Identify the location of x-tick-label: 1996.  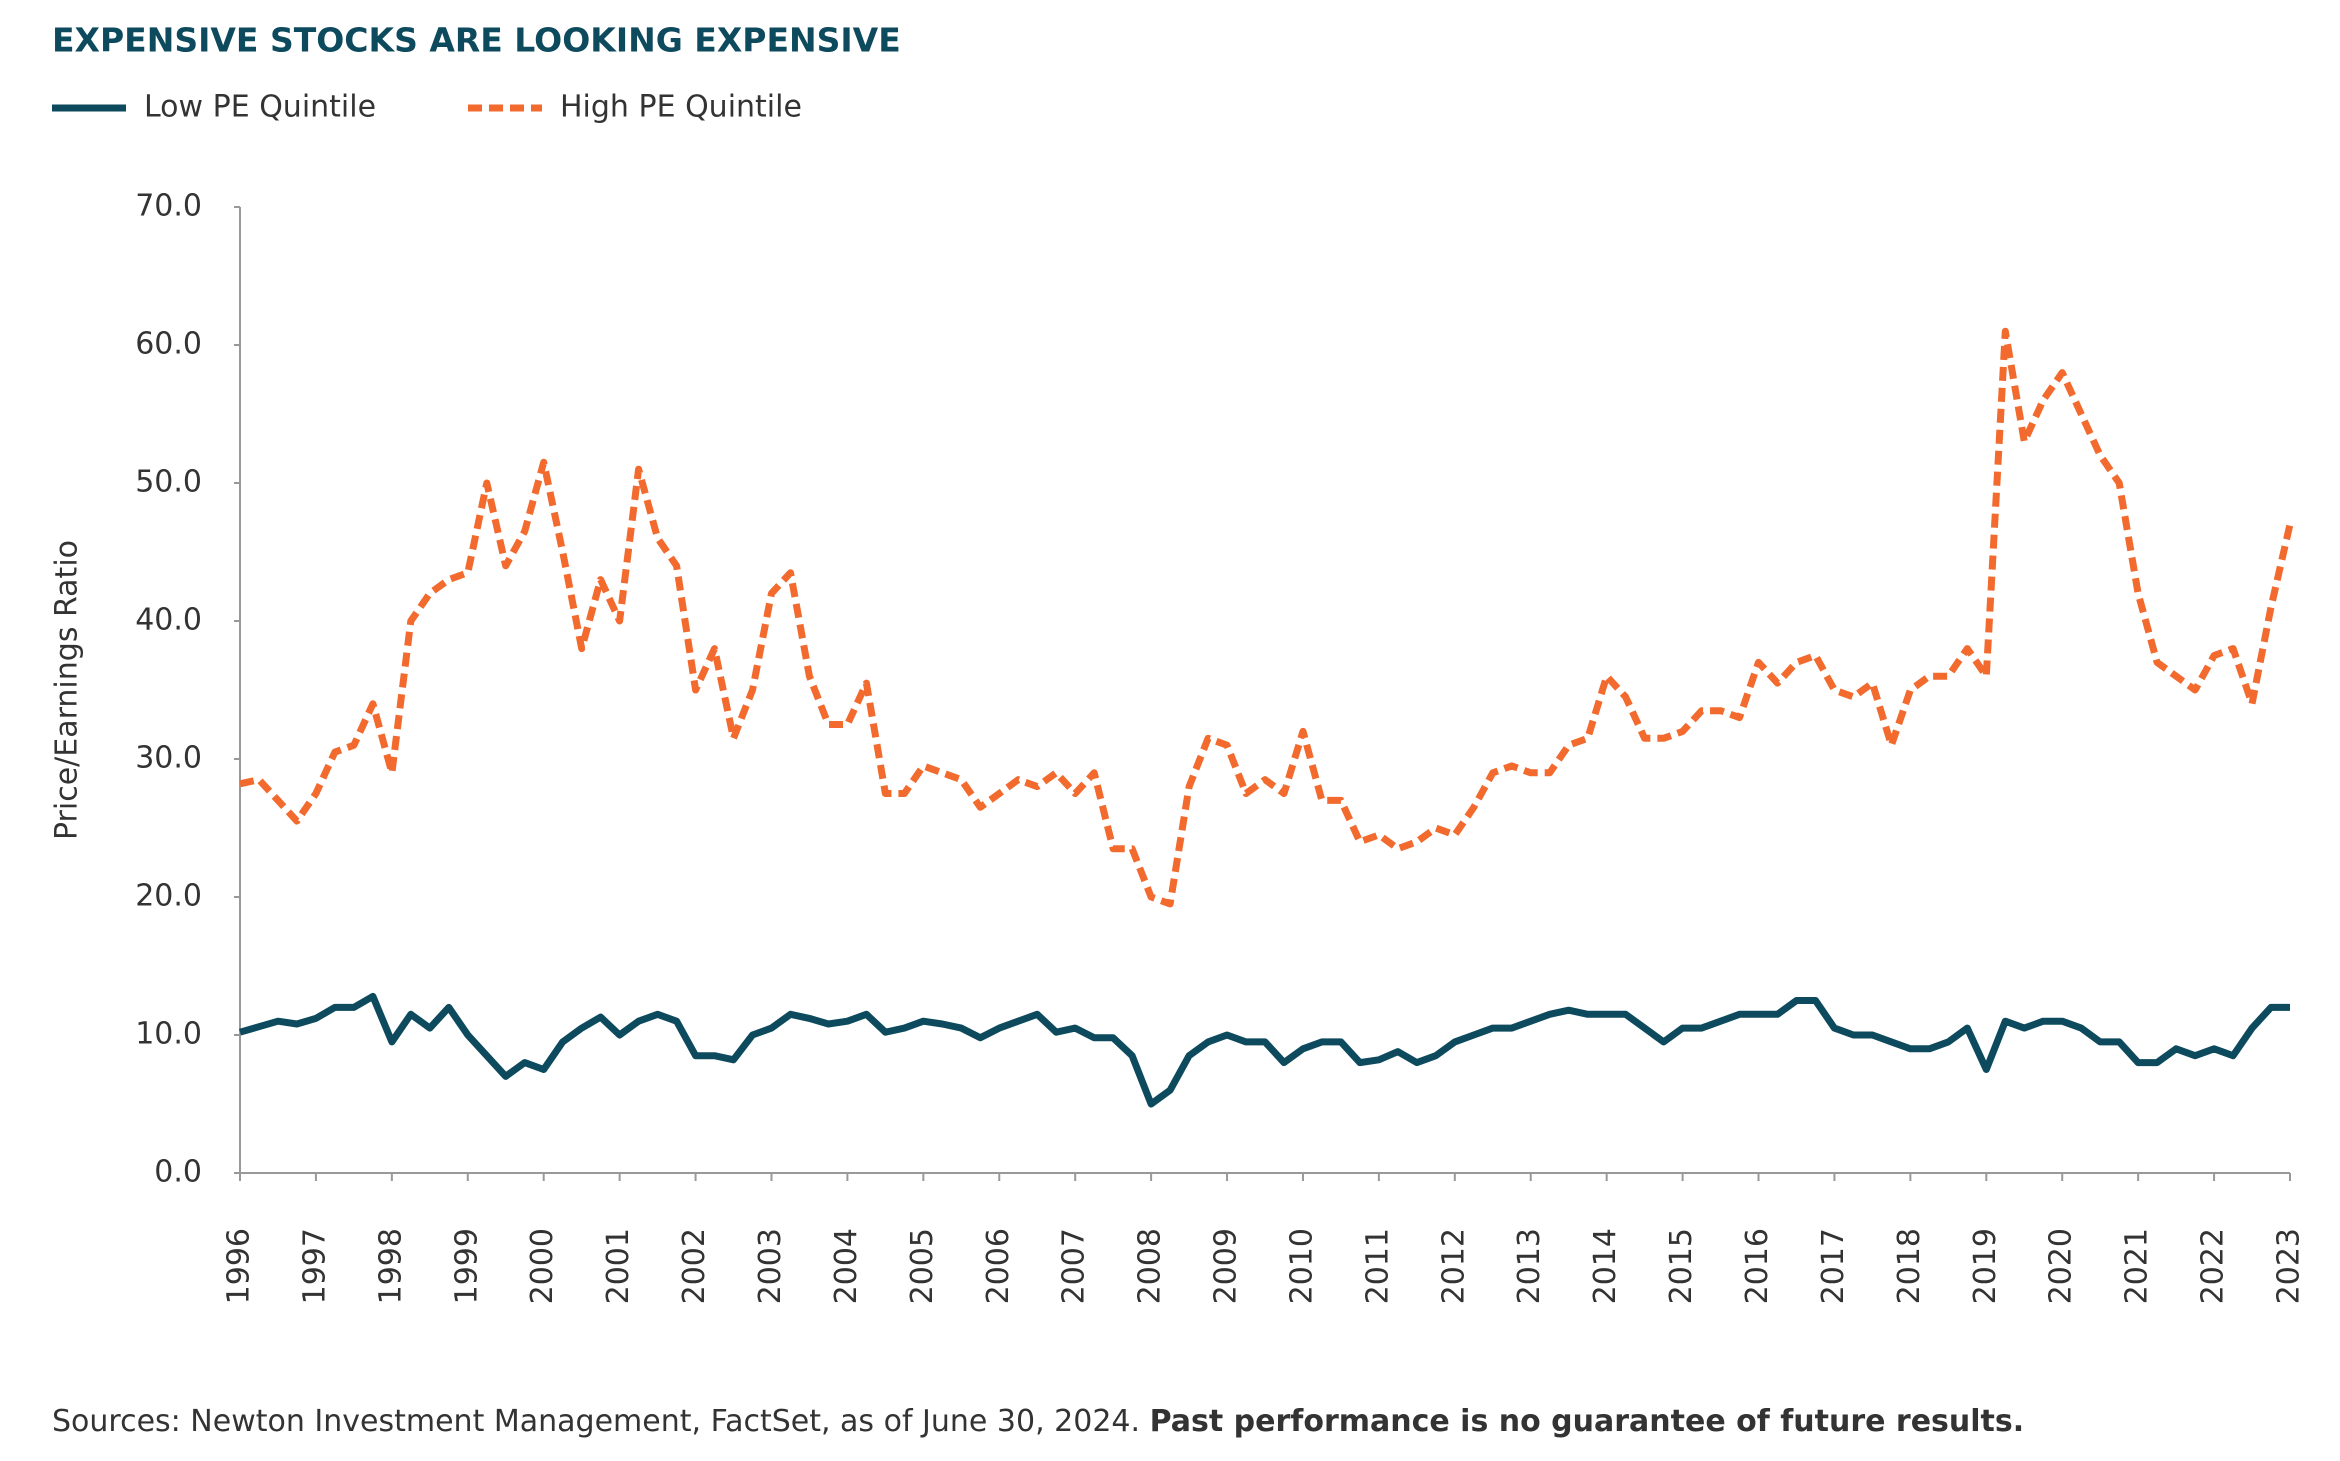
(239, 1266).